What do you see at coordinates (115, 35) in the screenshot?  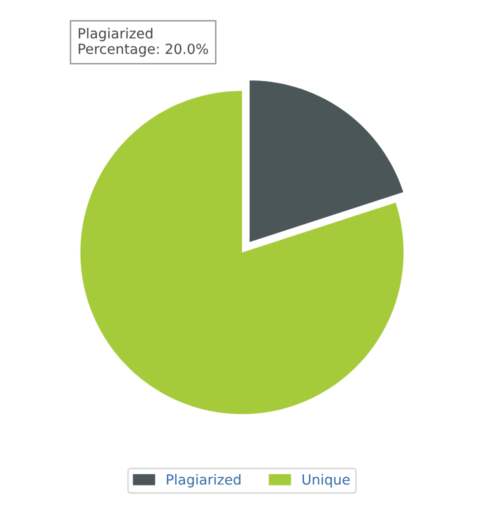 I see `text: Plagiarized` at bounding box center [115, 35].